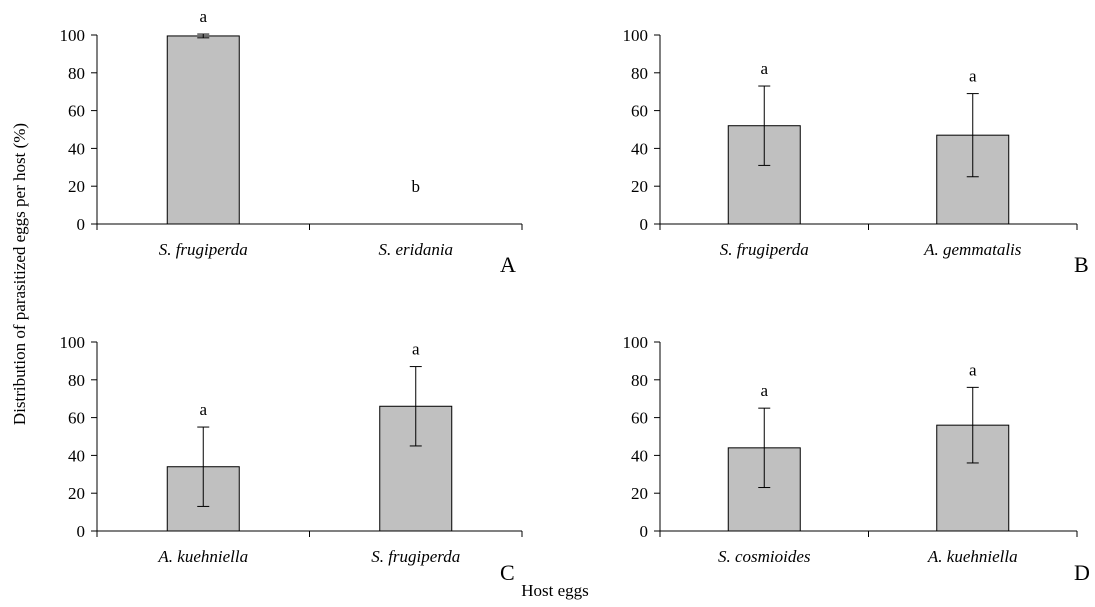  Describe the element at coordinates (555, 590) in the screenshot. I see `x-axis-title: Host eggs` at that location.